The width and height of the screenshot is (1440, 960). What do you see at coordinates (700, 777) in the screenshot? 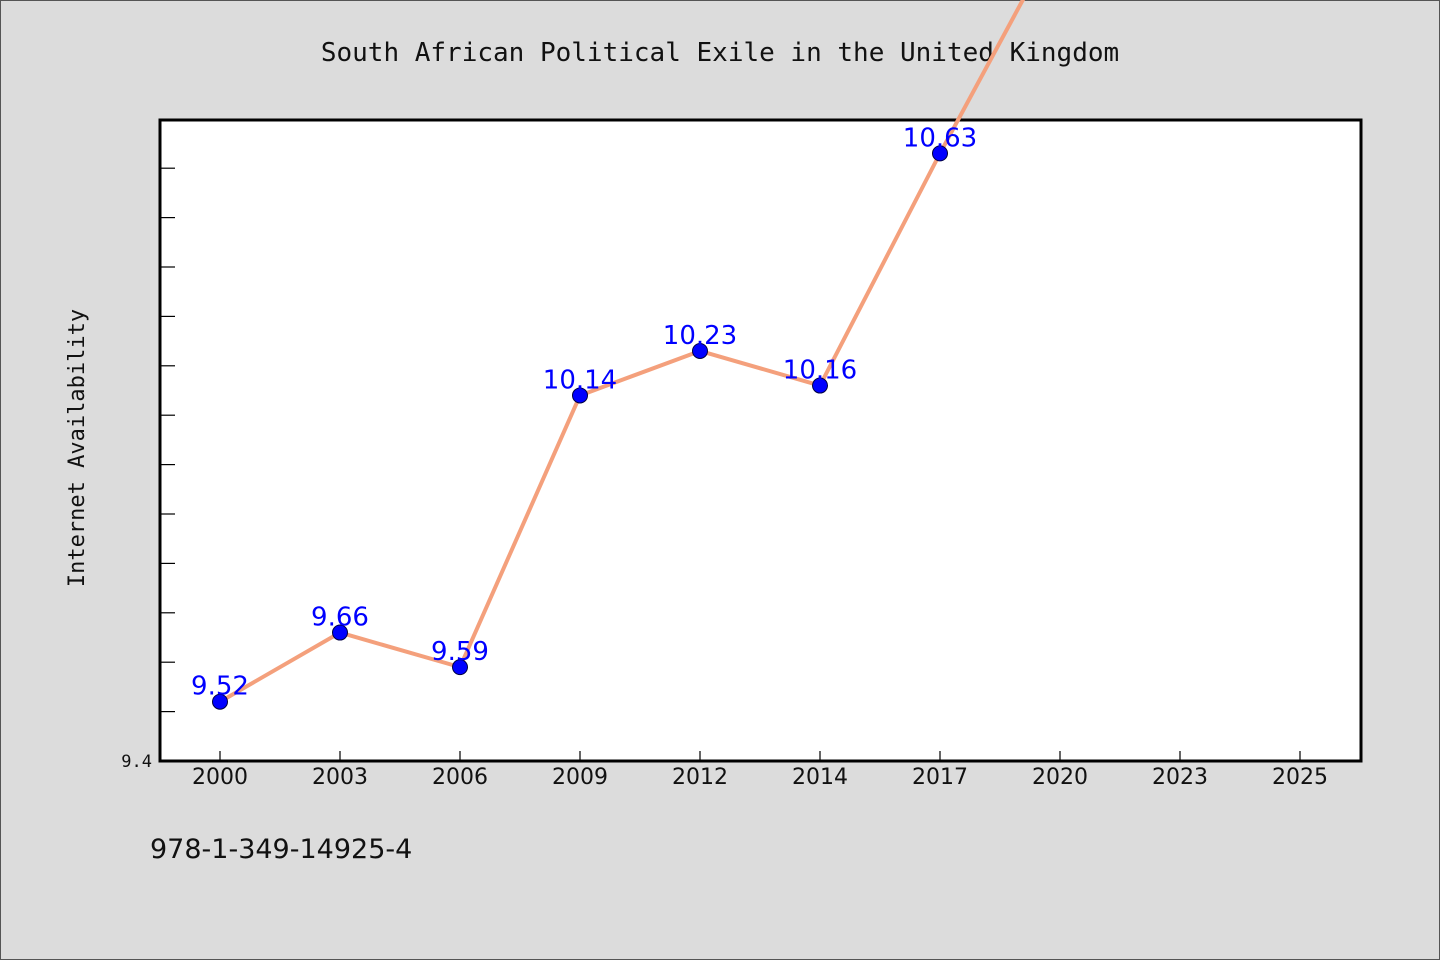
I see `x-tick-label: 2012` at bounding box center [700, 777].